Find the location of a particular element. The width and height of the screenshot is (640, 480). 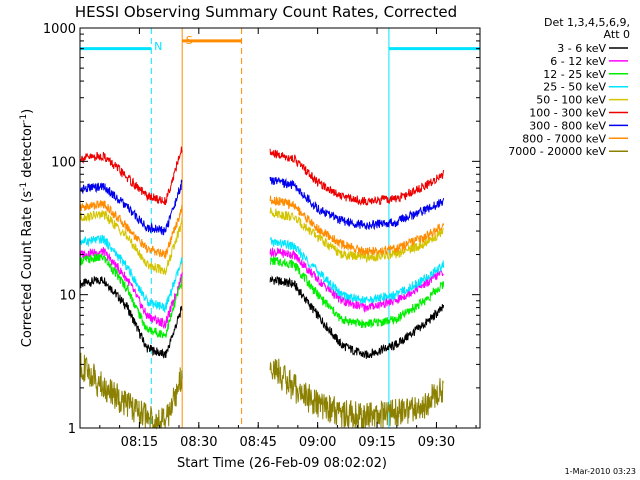

series-5-seg1-line is located at coordinates (131, 175).